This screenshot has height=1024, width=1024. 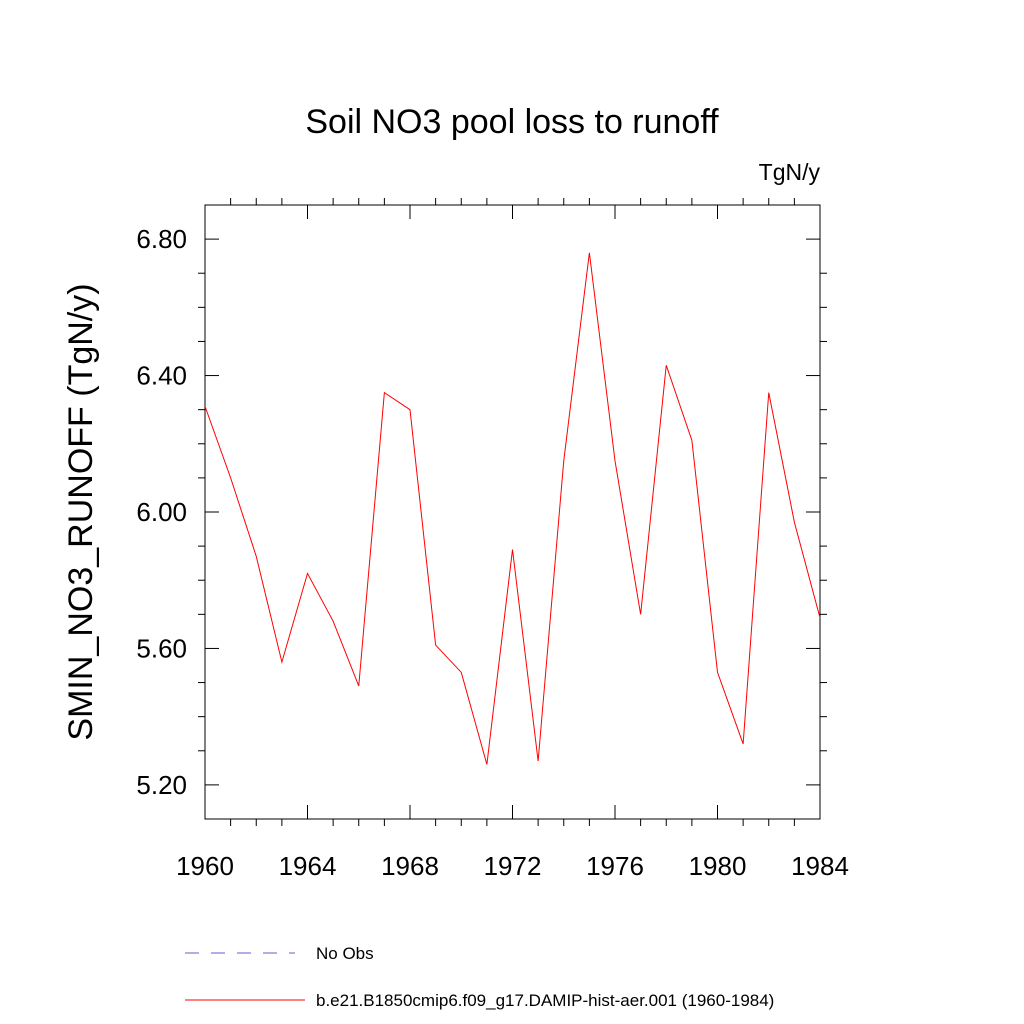 What do you see at coordinates (308, 866) in the screenshot?
I see `x-tick-label: 1964` at bounding box center [308, 866].